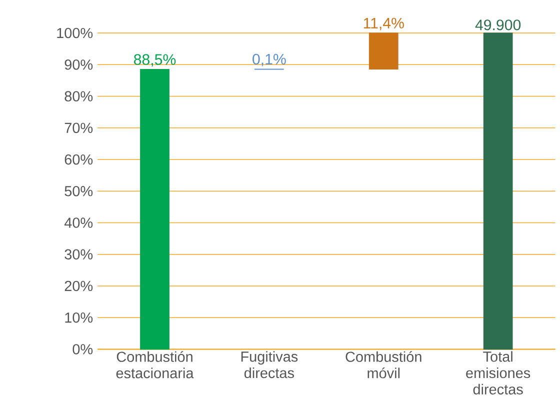  I want to click on y-tick-label: 70%, so click(78, 127).